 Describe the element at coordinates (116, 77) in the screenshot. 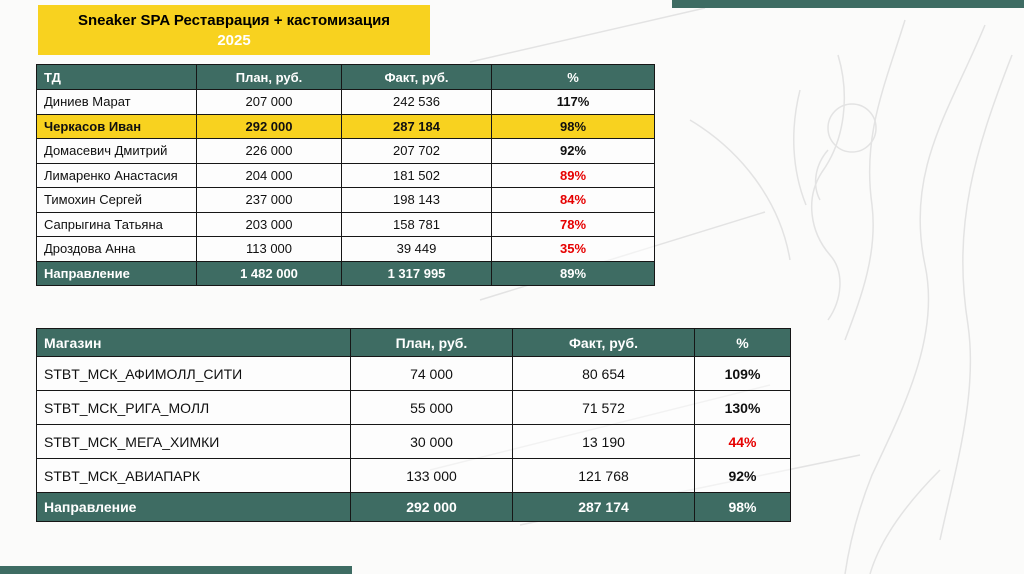

I see `col-header-td: ТД` at that location.